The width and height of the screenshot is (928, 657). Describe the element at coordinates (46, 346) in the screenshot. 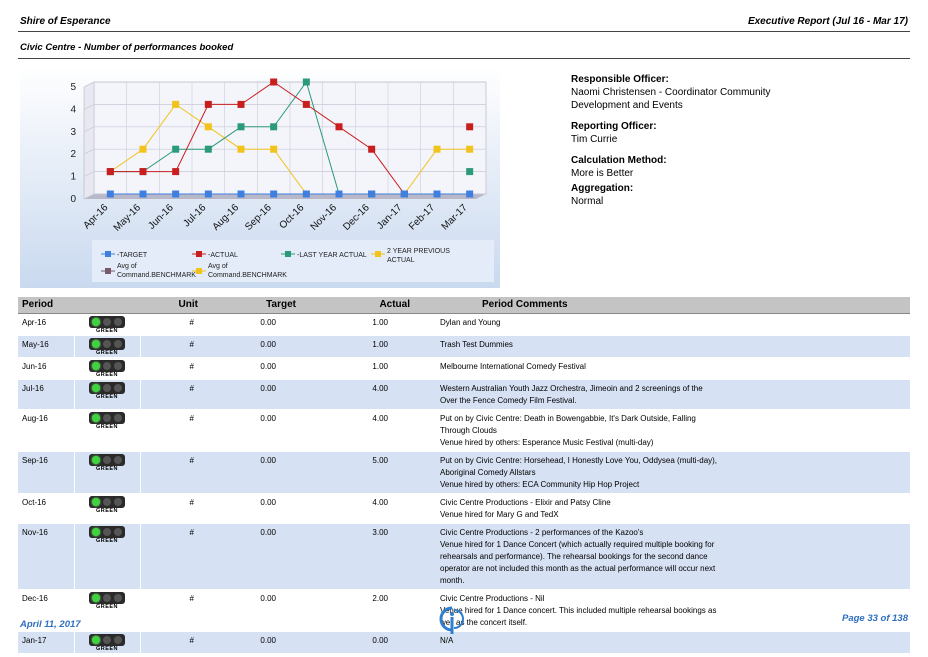

I see `row-period: May-16` at that location.